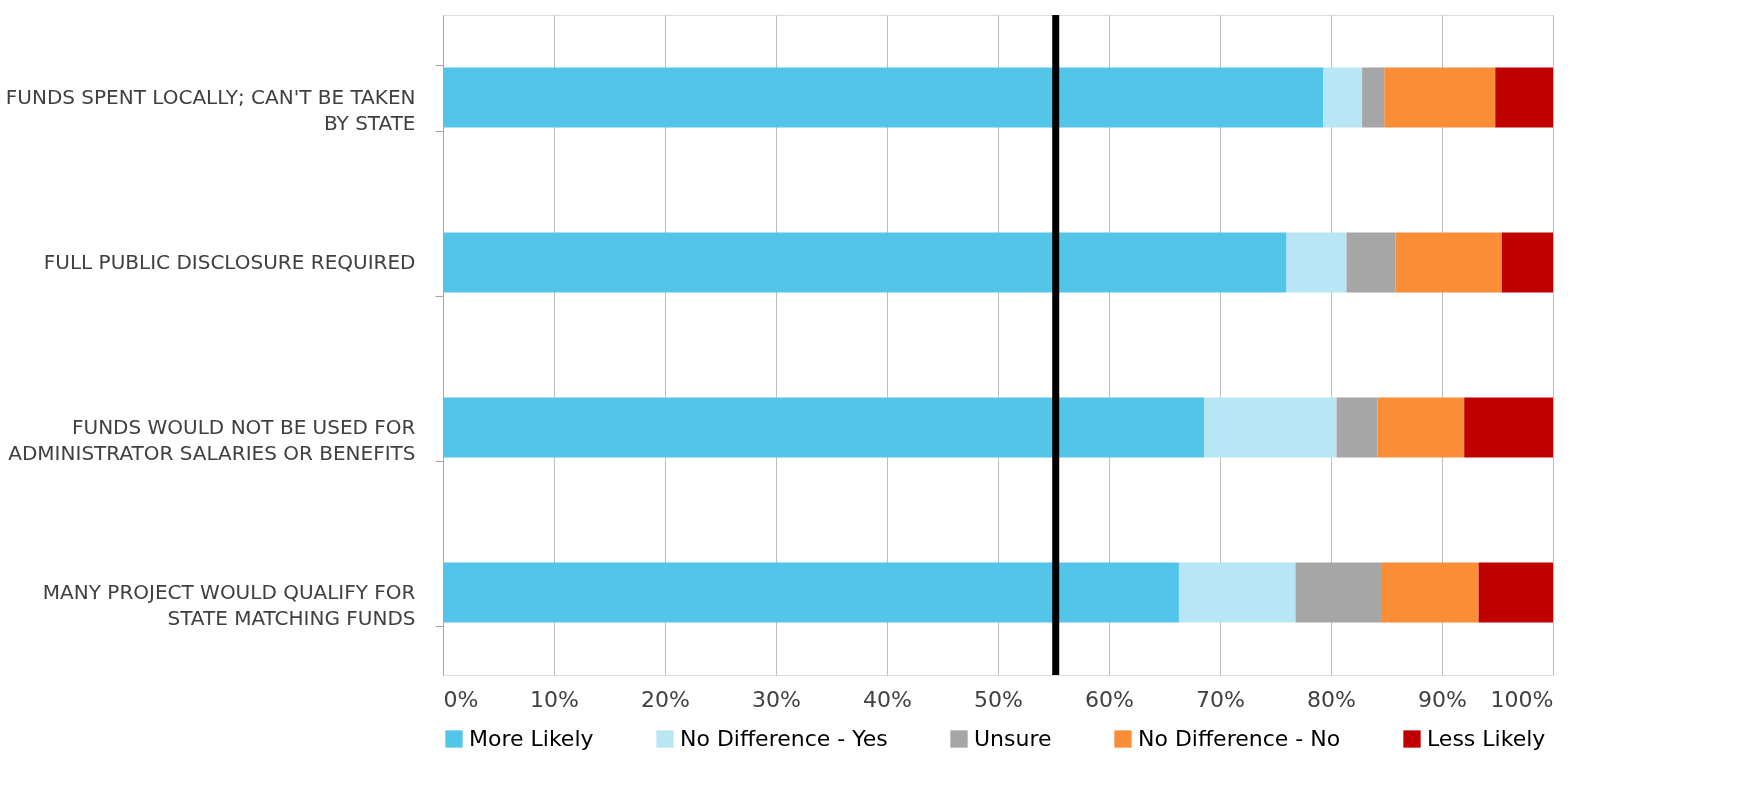 The image size is (1756, 787). What do you see at coordinates (229, 262) in the screenshot?
I see `y-tick-label: FULL PUBLIC DISCLOSURE REQUIRED` at bounding box center [229, 262].